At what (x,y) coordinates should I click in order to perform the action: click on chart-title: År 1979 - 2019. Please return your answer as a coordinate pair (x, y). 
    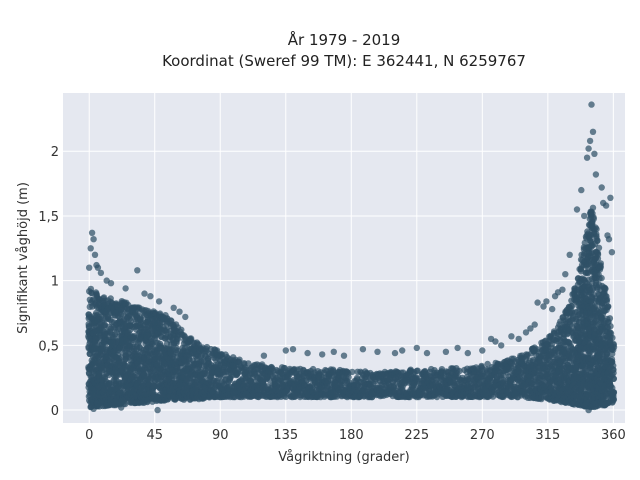
    Looking at the image, I should click on (344, 39).